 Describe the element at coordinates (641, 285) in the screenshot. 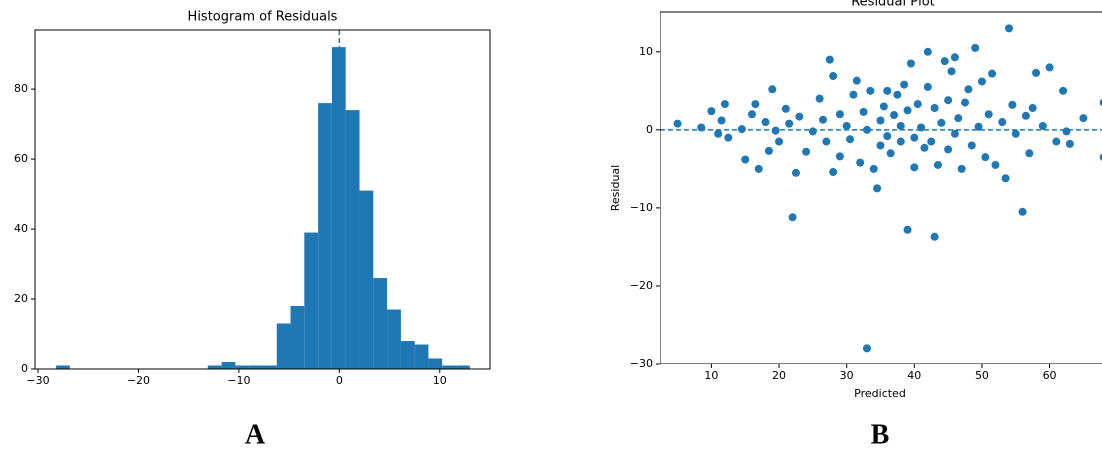

I see `y-tick-label: −20` at that location.